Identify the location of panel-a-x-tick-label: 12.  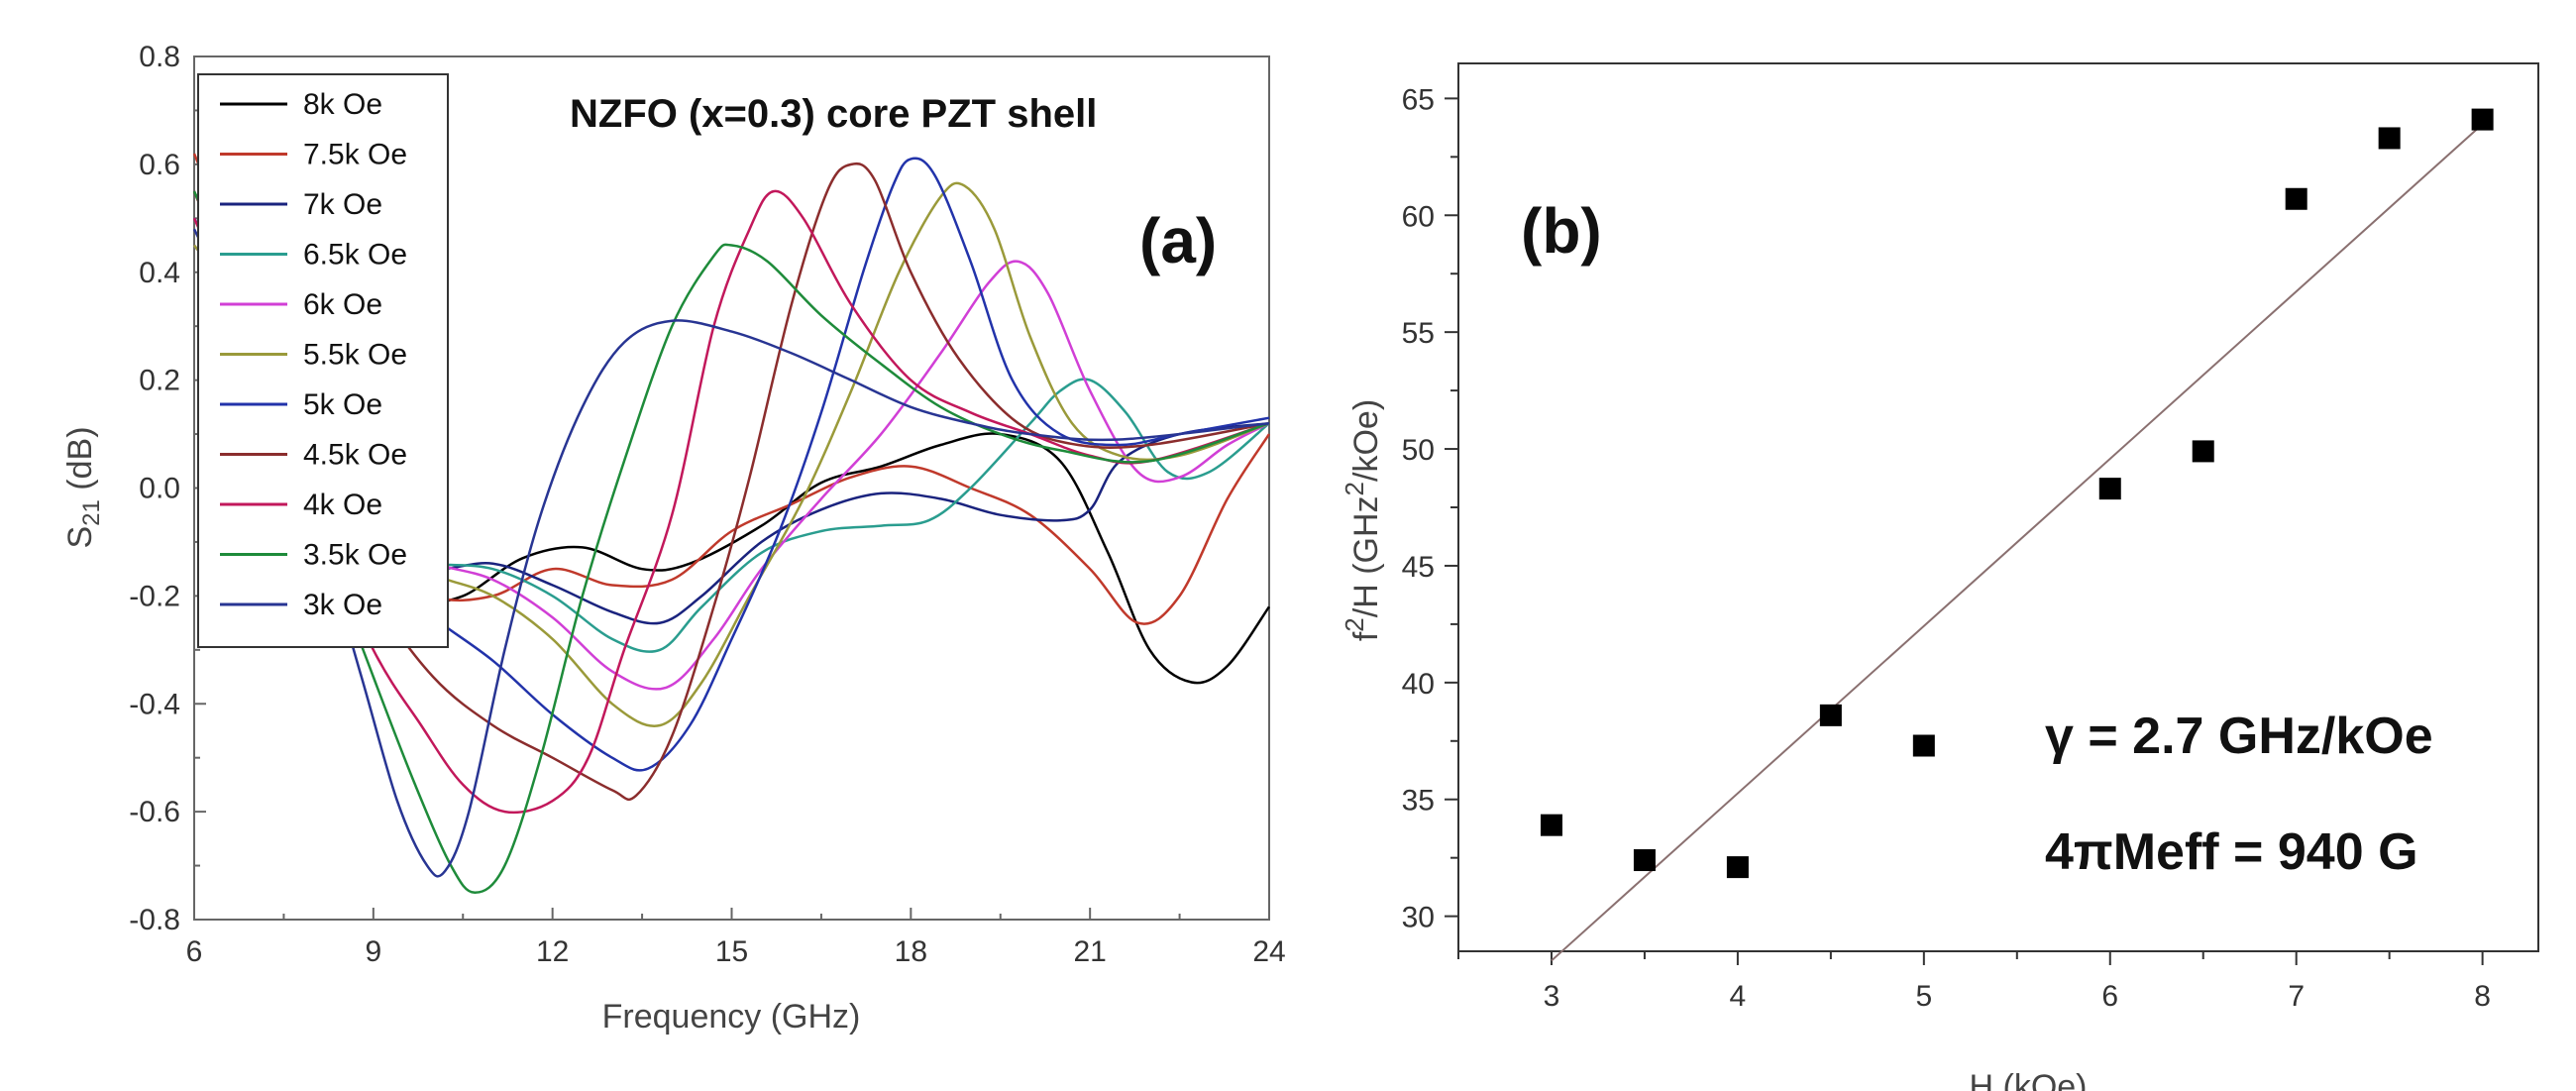
(552, 951).